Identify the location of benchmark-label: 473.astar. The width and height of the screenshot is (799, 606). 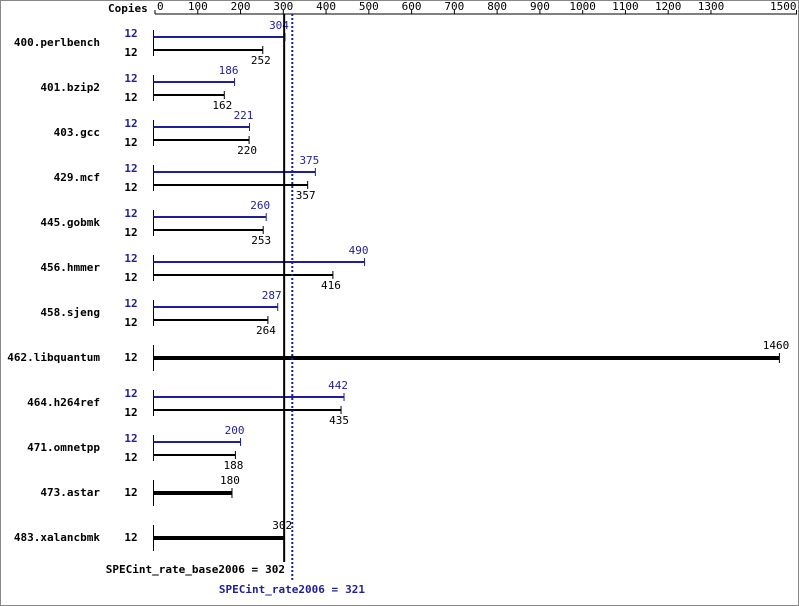
(70, 492).